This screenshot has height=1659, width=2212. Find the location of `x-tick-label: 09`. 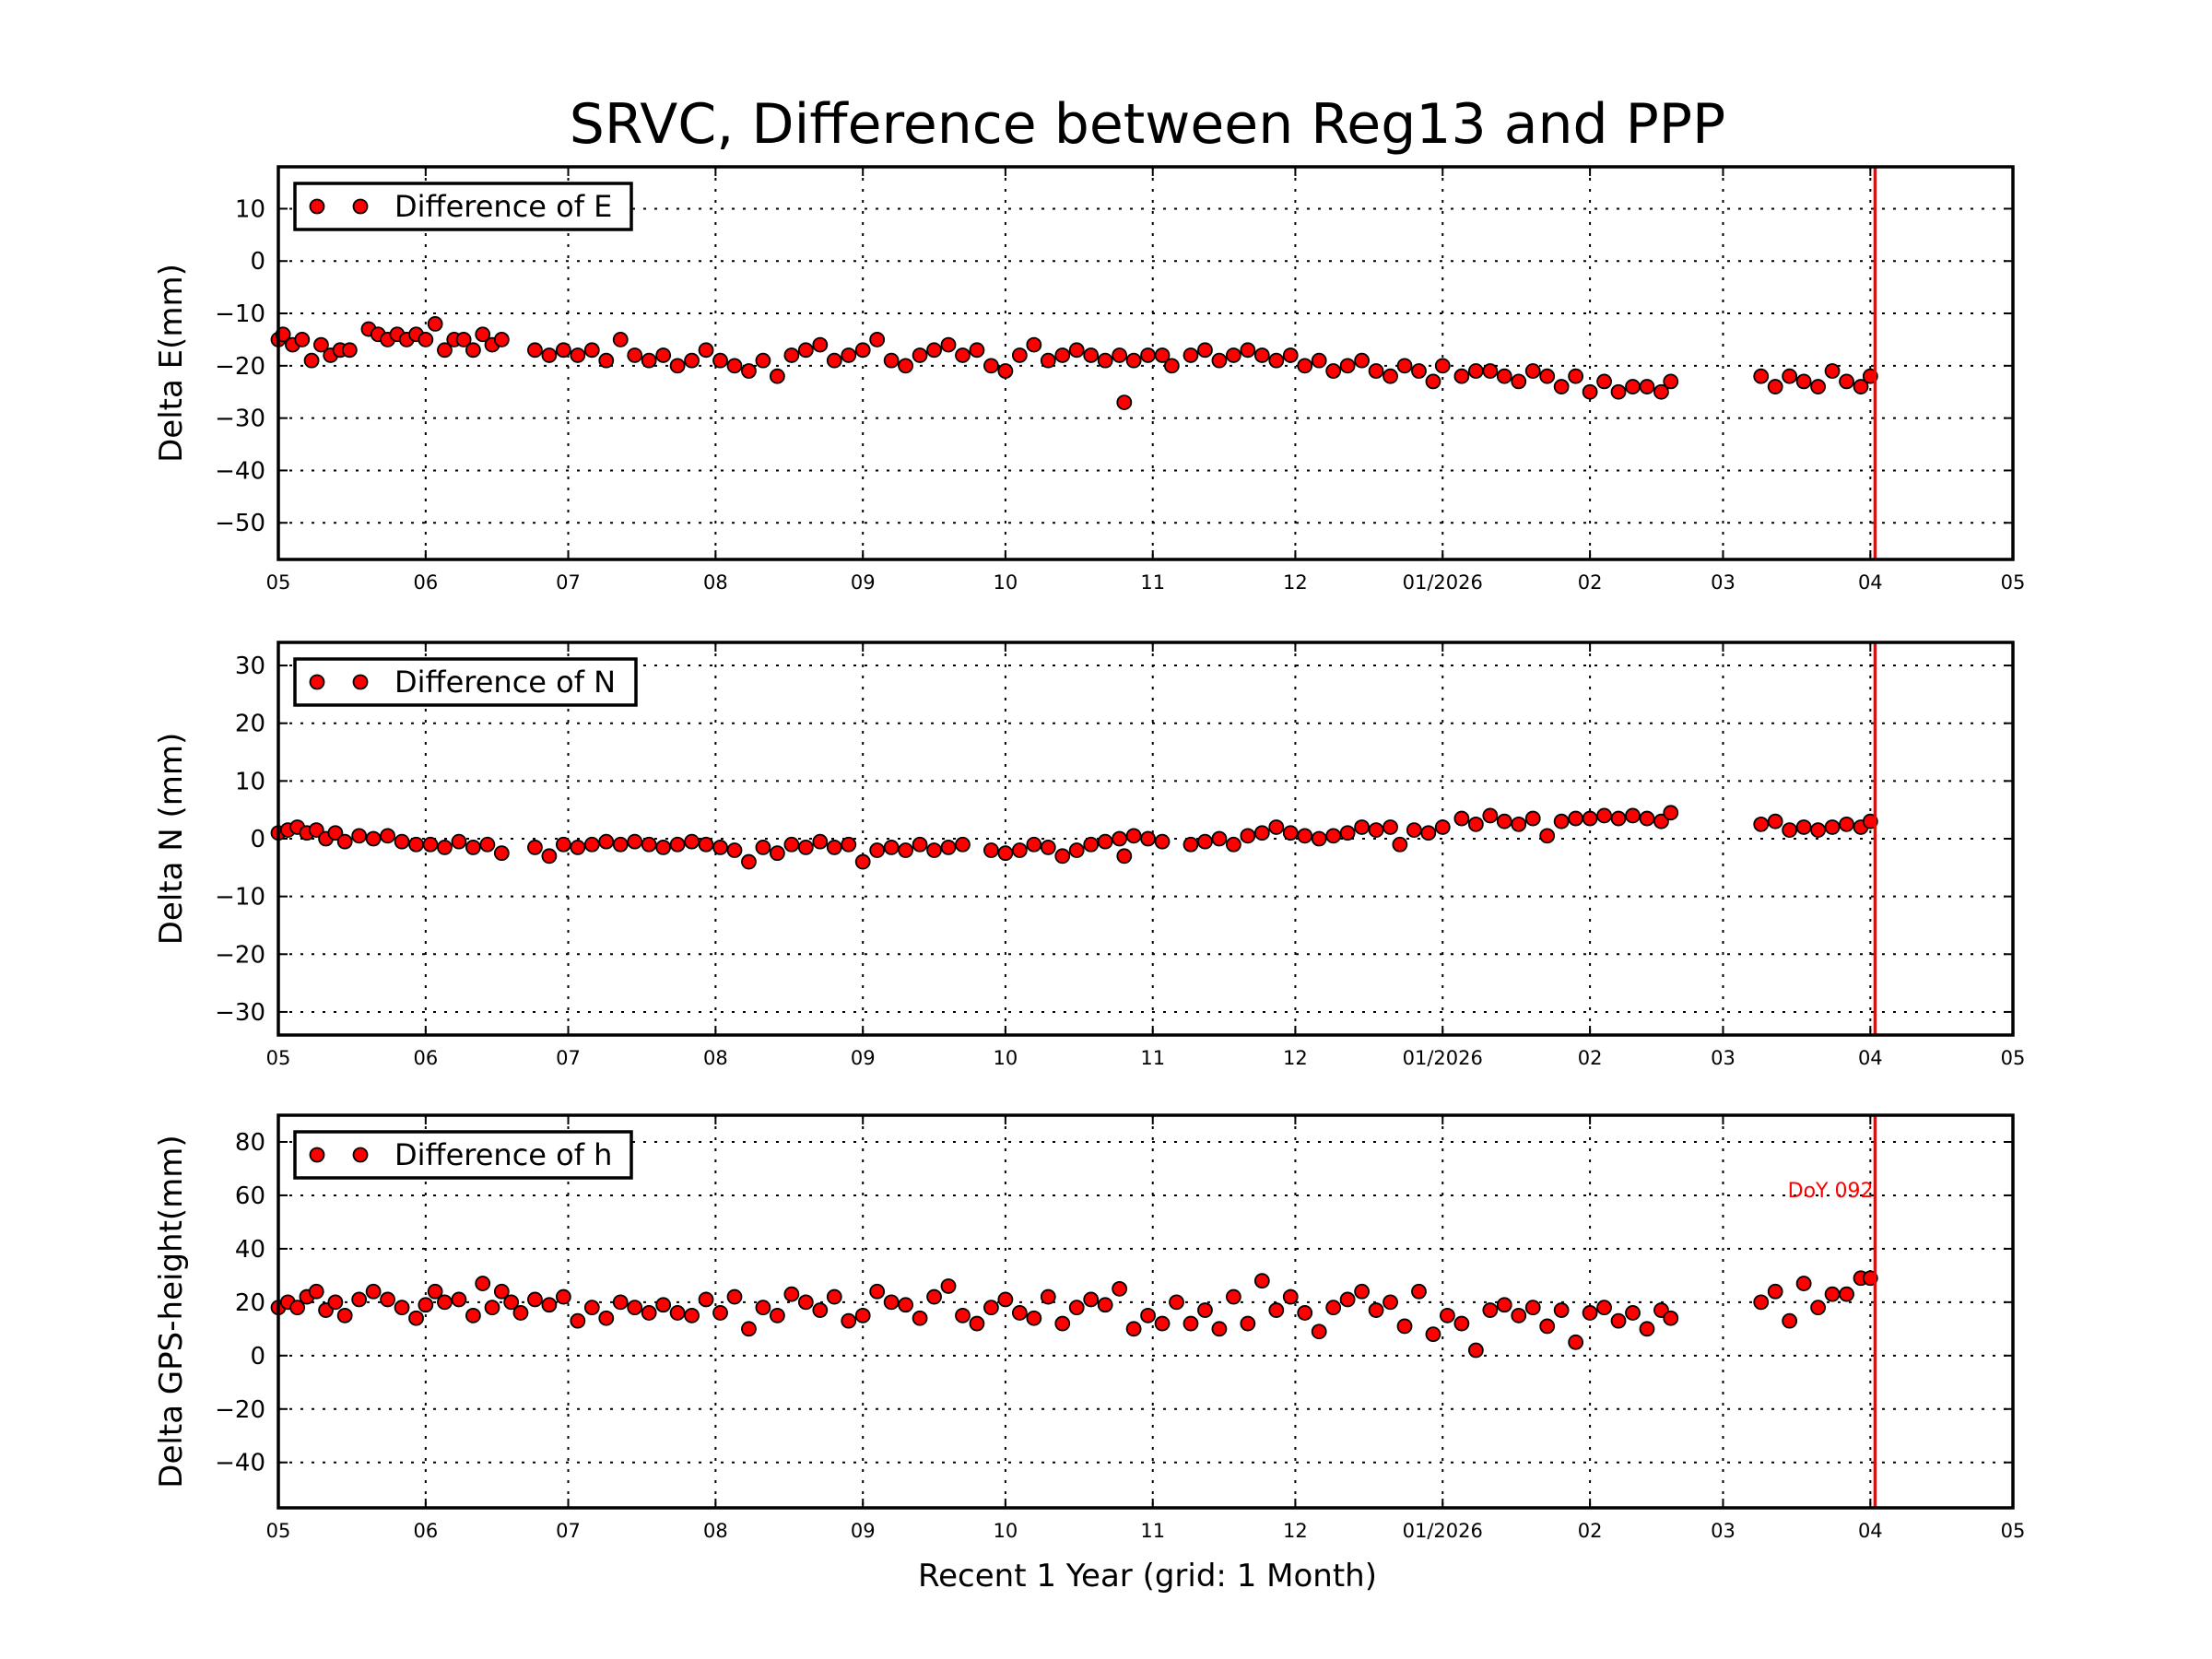

x-tick-label: 09 is located at coordinates (863, 1531).